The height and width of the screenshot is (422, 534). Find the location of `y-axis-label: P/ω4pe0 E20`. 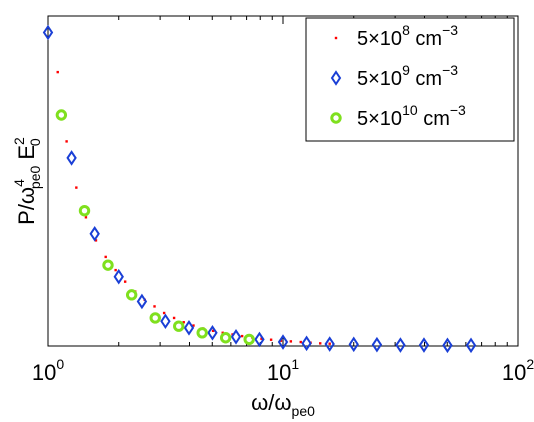

y-axis-label: P/ω4pe0 E20 is located at coordinates (27, 181).